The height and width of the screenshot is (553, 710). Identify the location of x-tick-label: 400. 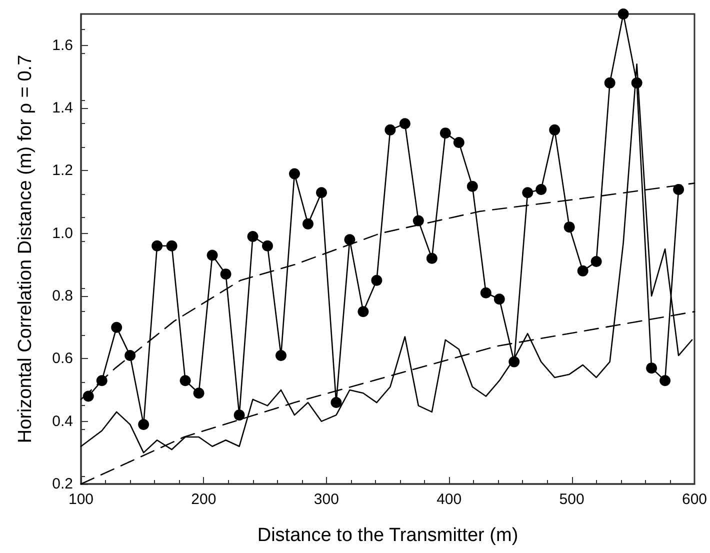
(449, 499).